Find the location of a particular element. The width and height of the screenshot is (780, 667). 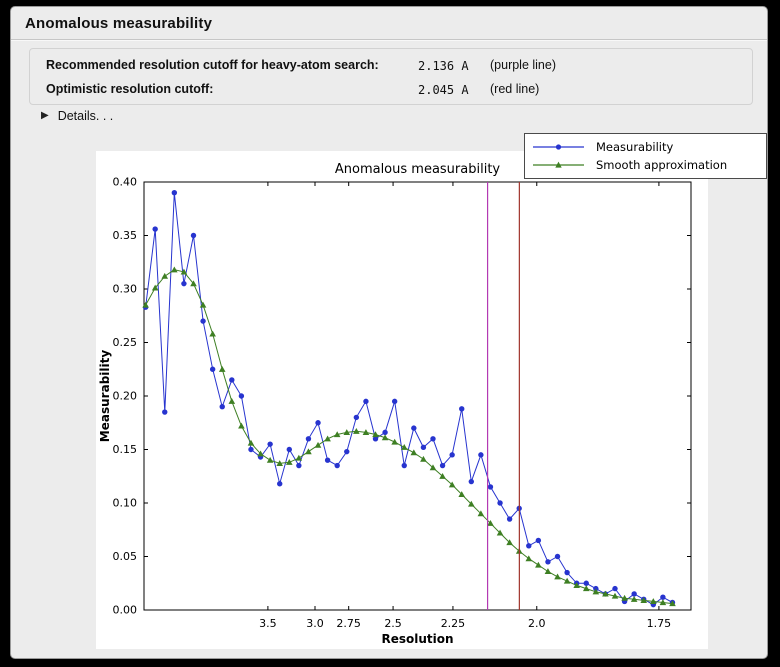

legend-entry-smooth-approximation: Smooth approximation is located at coordinates (645, 165).